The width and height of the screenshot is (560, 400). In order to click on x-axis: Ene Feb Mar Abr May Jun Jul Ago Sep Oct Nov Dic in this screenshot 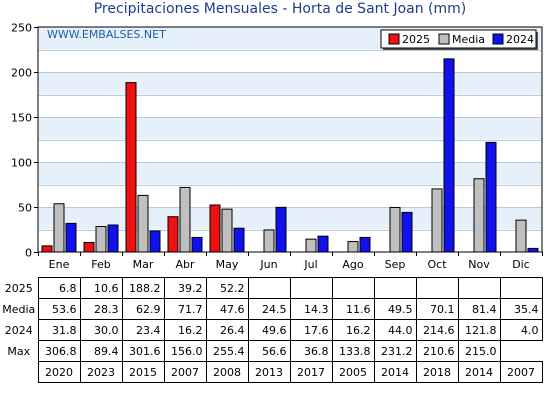, I will do `click(290, 261)`.